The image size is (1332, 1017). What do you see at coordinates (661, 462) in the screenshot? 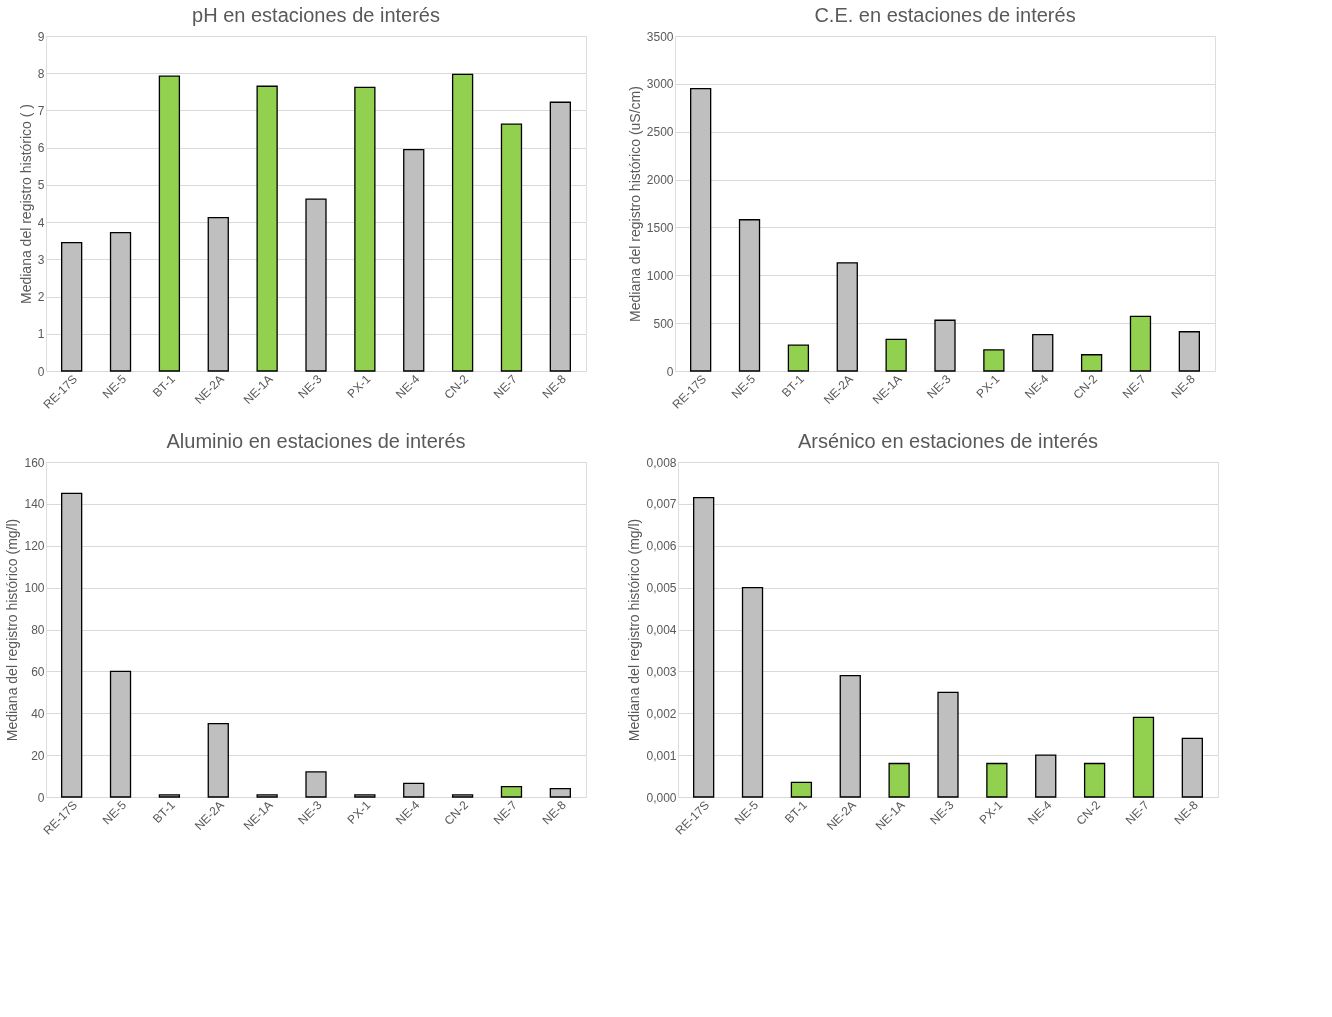
I see `y-tick-label: 0,008` at bounding box center [661, 462].